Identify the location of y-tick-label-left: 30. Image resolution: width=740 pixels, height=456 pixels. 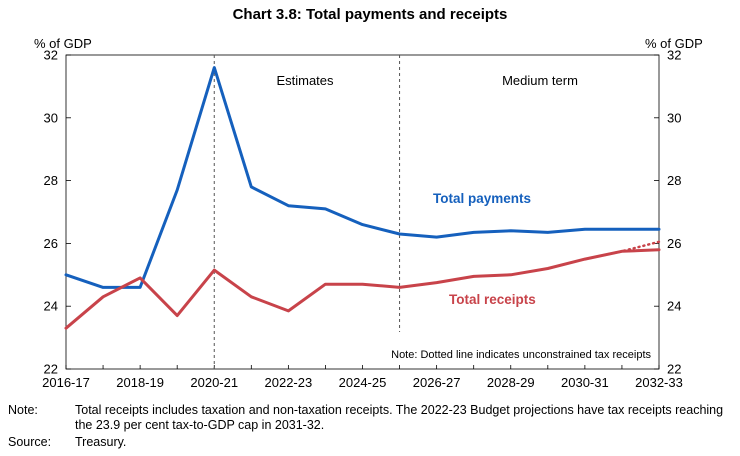
(51, 117).